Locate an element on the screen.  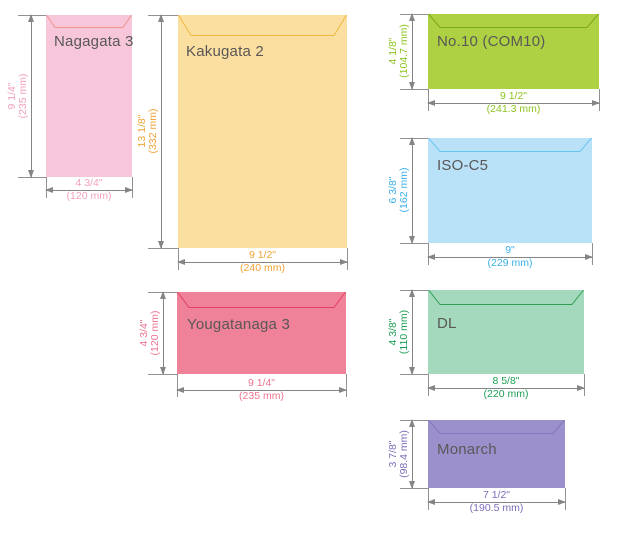
height-millimeters: (162 mm) is located at coordinates (404, 190).